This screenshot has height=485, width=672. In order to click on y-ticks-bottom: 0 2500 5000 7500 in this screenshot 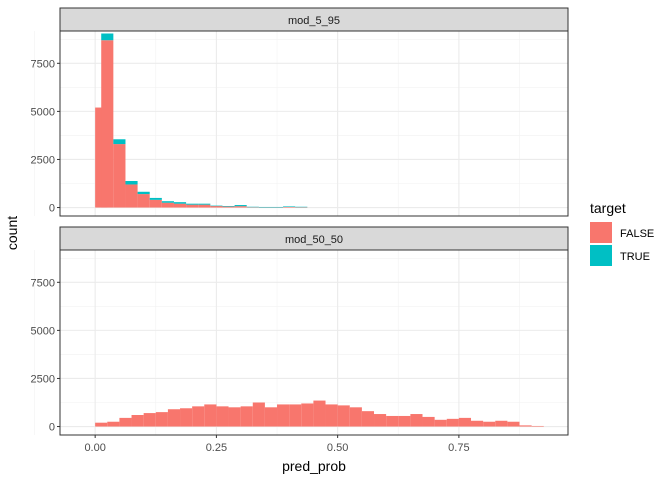, I will do `click(45, 355)`.